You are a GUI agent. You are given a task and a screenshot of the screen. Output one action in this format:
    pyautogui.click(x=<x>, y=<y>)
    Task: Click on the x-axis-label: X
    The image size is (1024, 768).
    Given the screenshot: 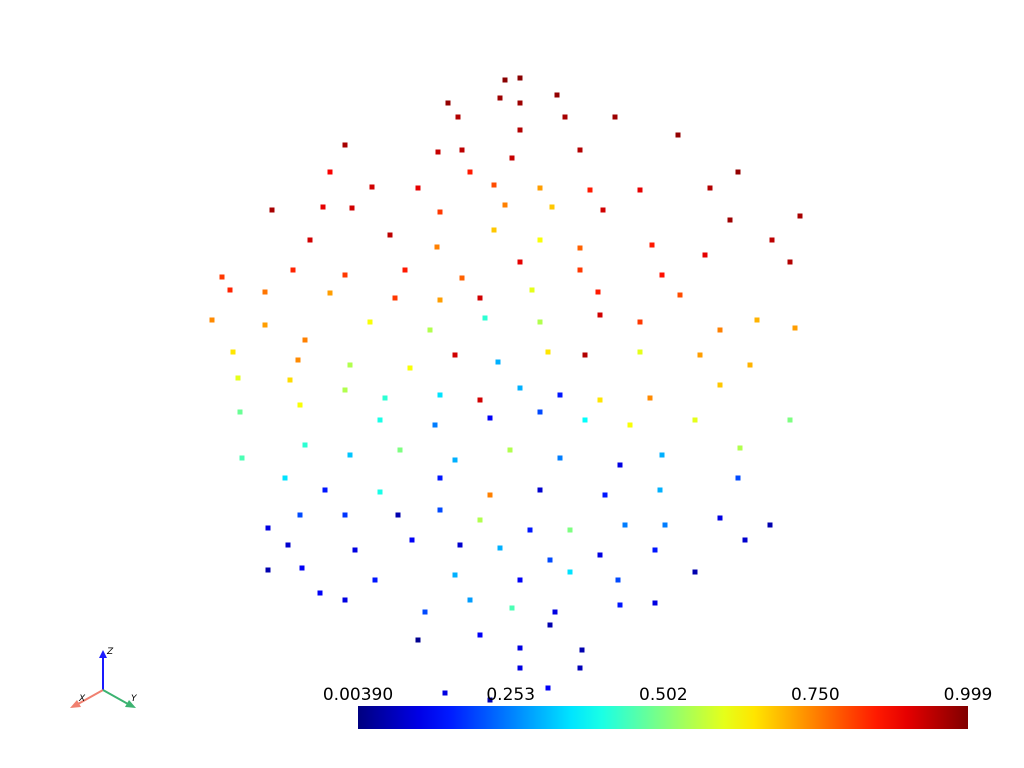 What is the action you would take?
    pyautogui.click(x=82, y=699)
    